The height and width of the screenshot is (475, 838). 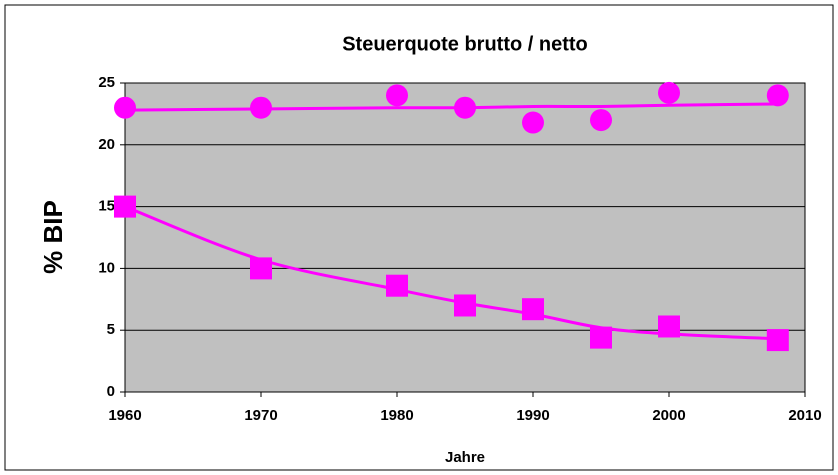 What do you see at coordinates (111, 391) in the screenshot?
I see `y-tick-label: 0` at bounding box center [111, 391].